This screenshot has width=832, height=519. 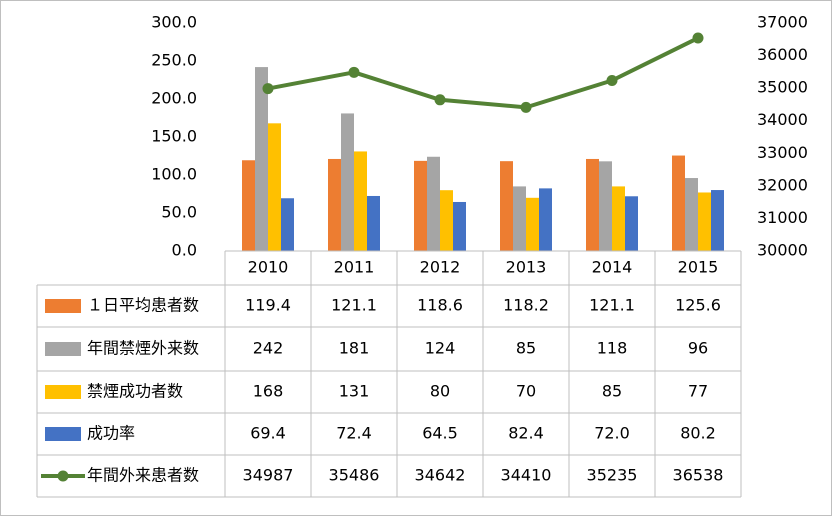 What do you see at coordinates (440, 305) in the screenshot?
I see `data-label: 118.6` at bounding box center [440, 305].